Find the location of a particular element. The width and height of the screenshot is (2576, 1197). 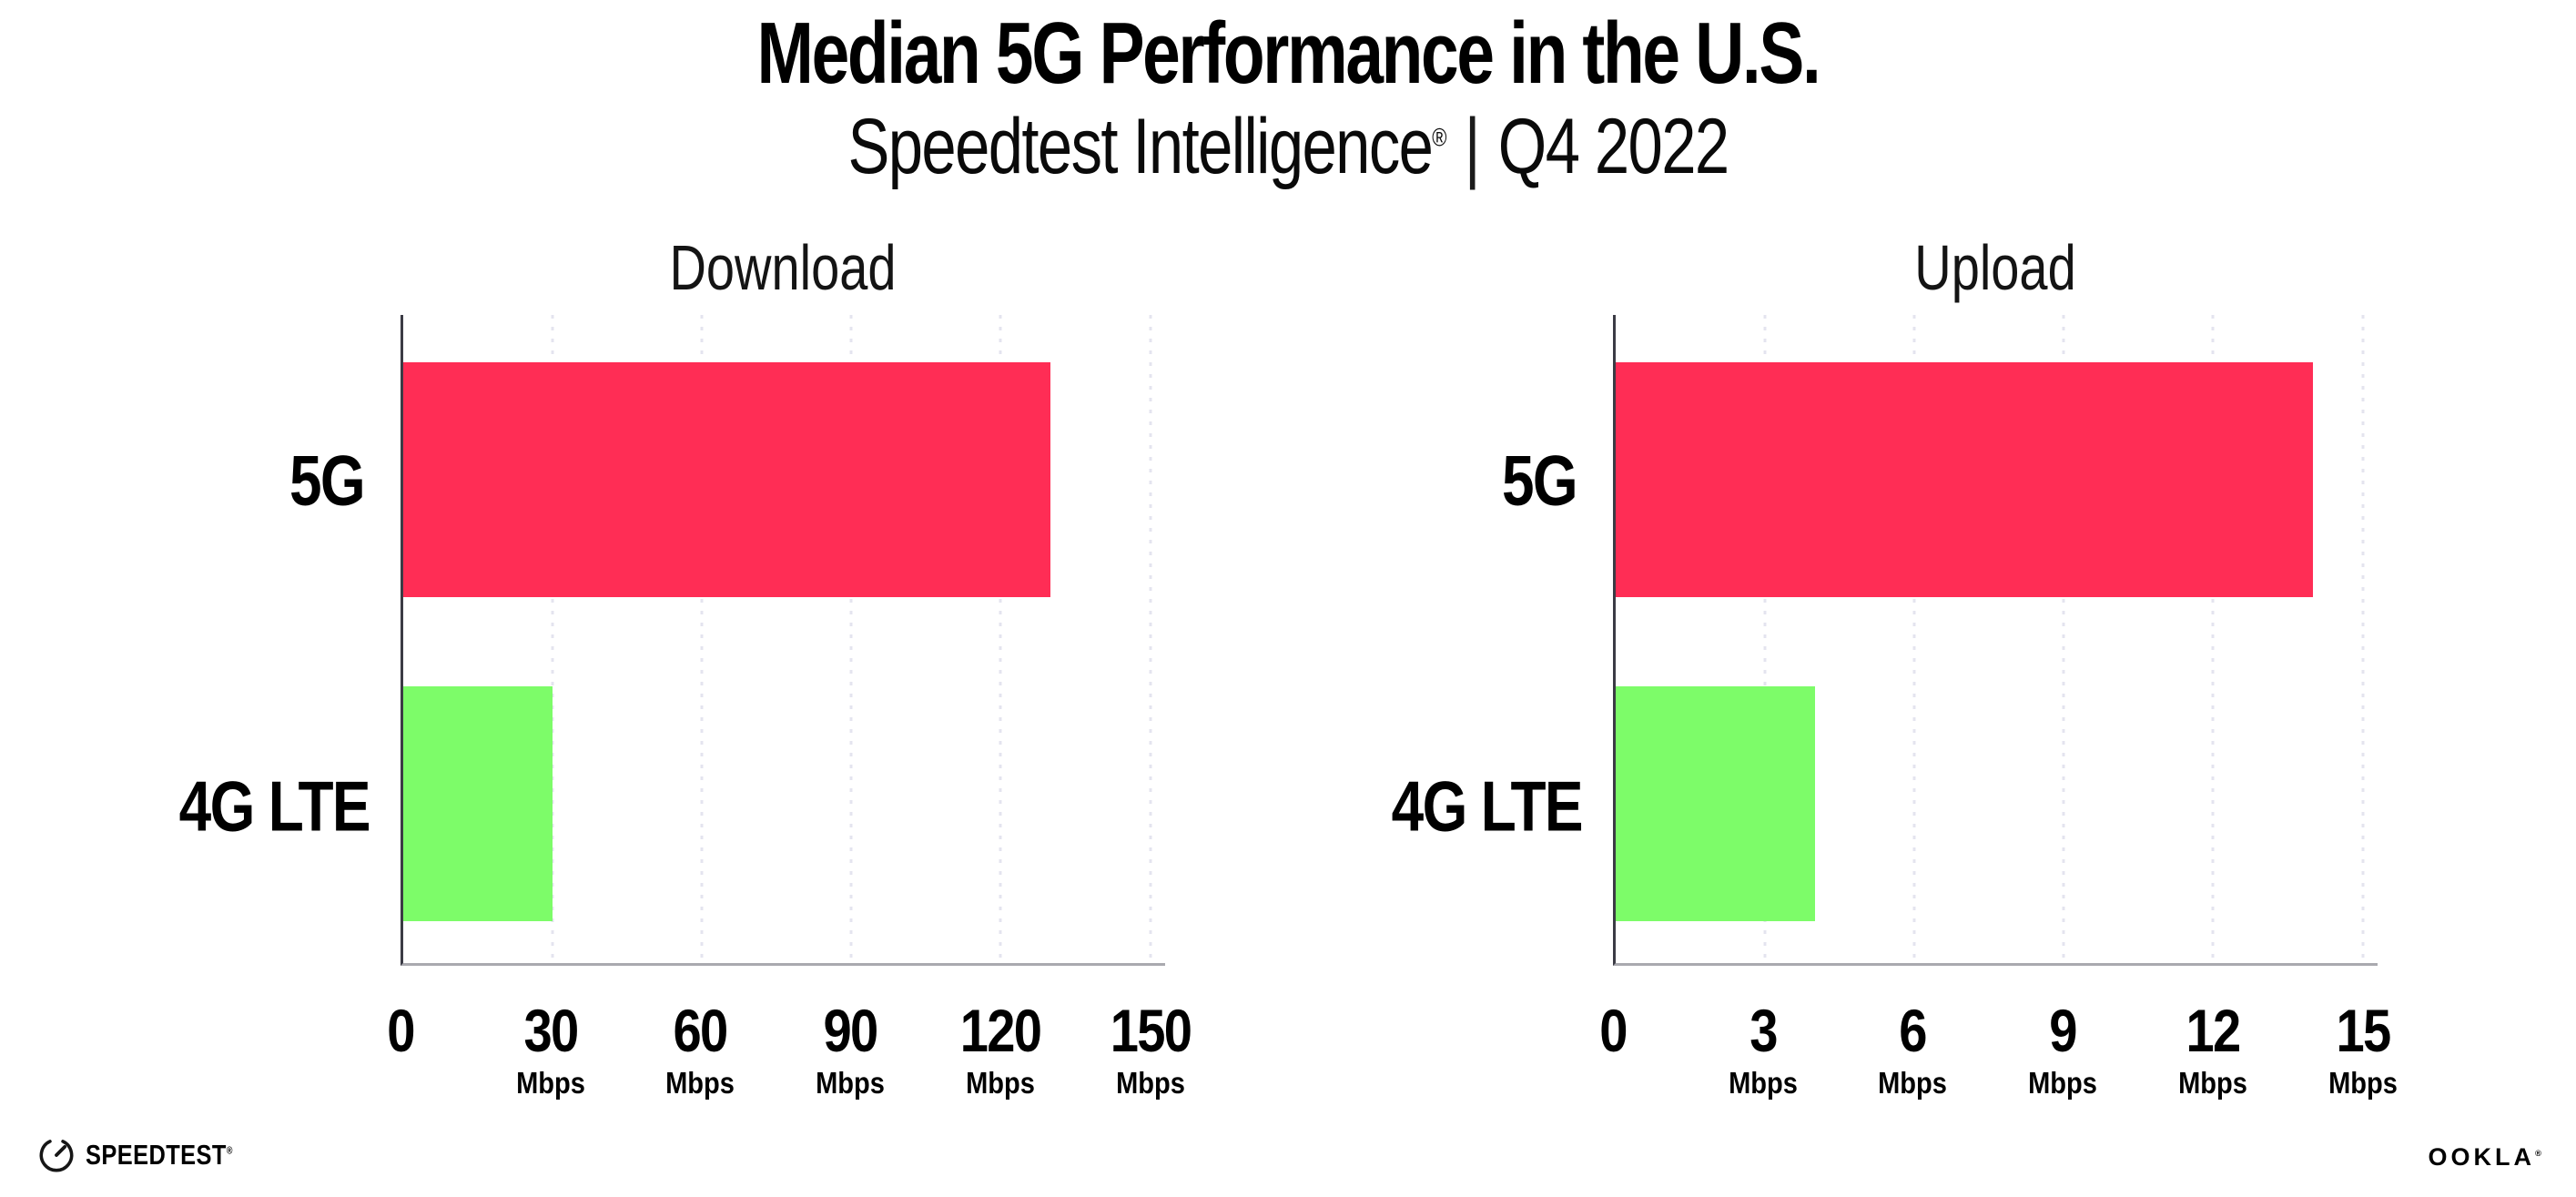

x-axis-tick: 60 Mbps is located at coordinates (700, 1049).